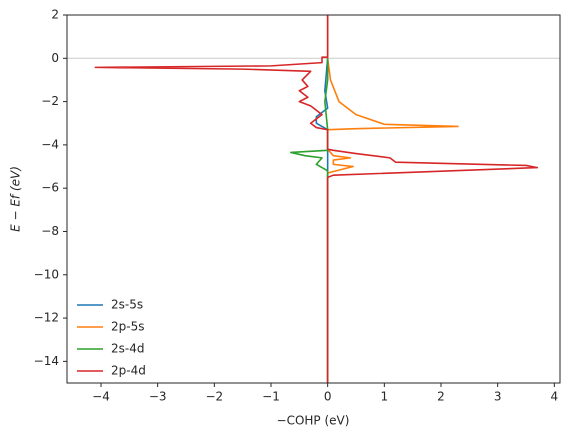 Image resolution: width=572 pixels, height=440 pixels. I want to click on x-tick-label: −1, so click(271, 397).